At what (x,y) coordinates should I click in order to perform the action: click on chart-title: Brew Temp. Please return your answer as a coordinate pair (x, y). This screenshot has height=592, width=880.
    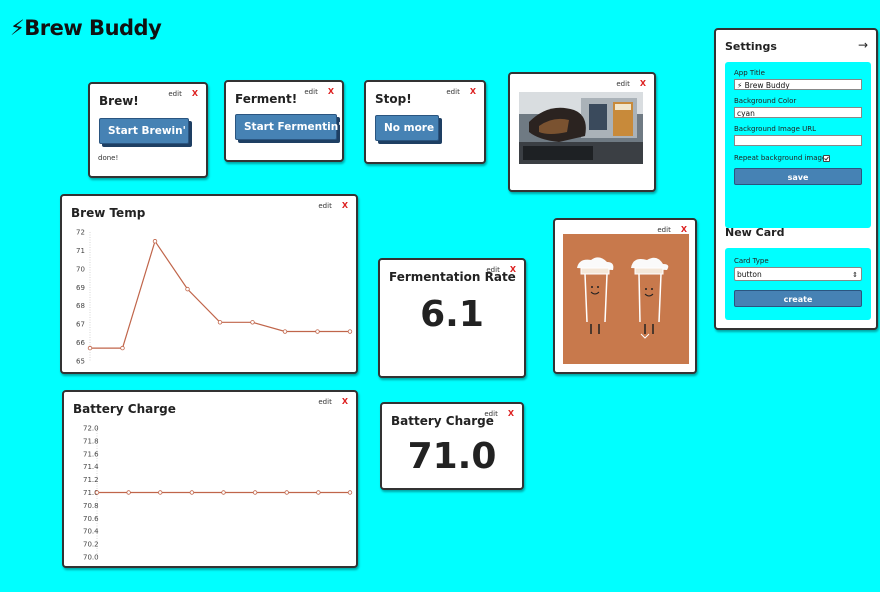
    Looking at the image, I should click on (108, 213).